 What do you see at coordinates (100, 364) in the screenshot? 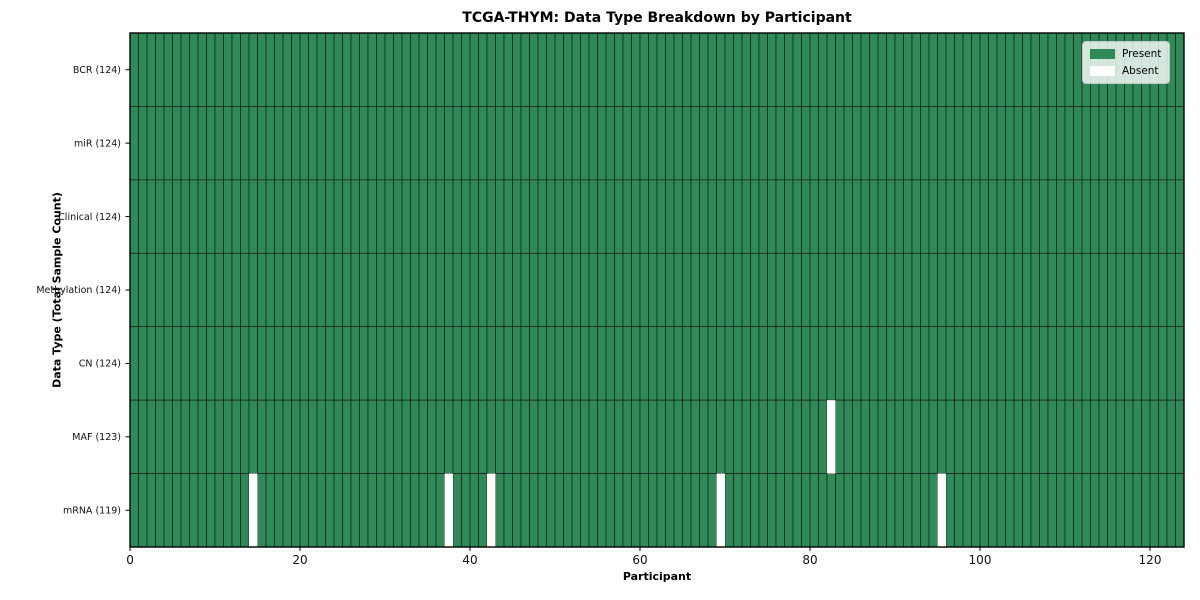
I see `y-tick-label: CN (124)` at bounding box center [100, 364].